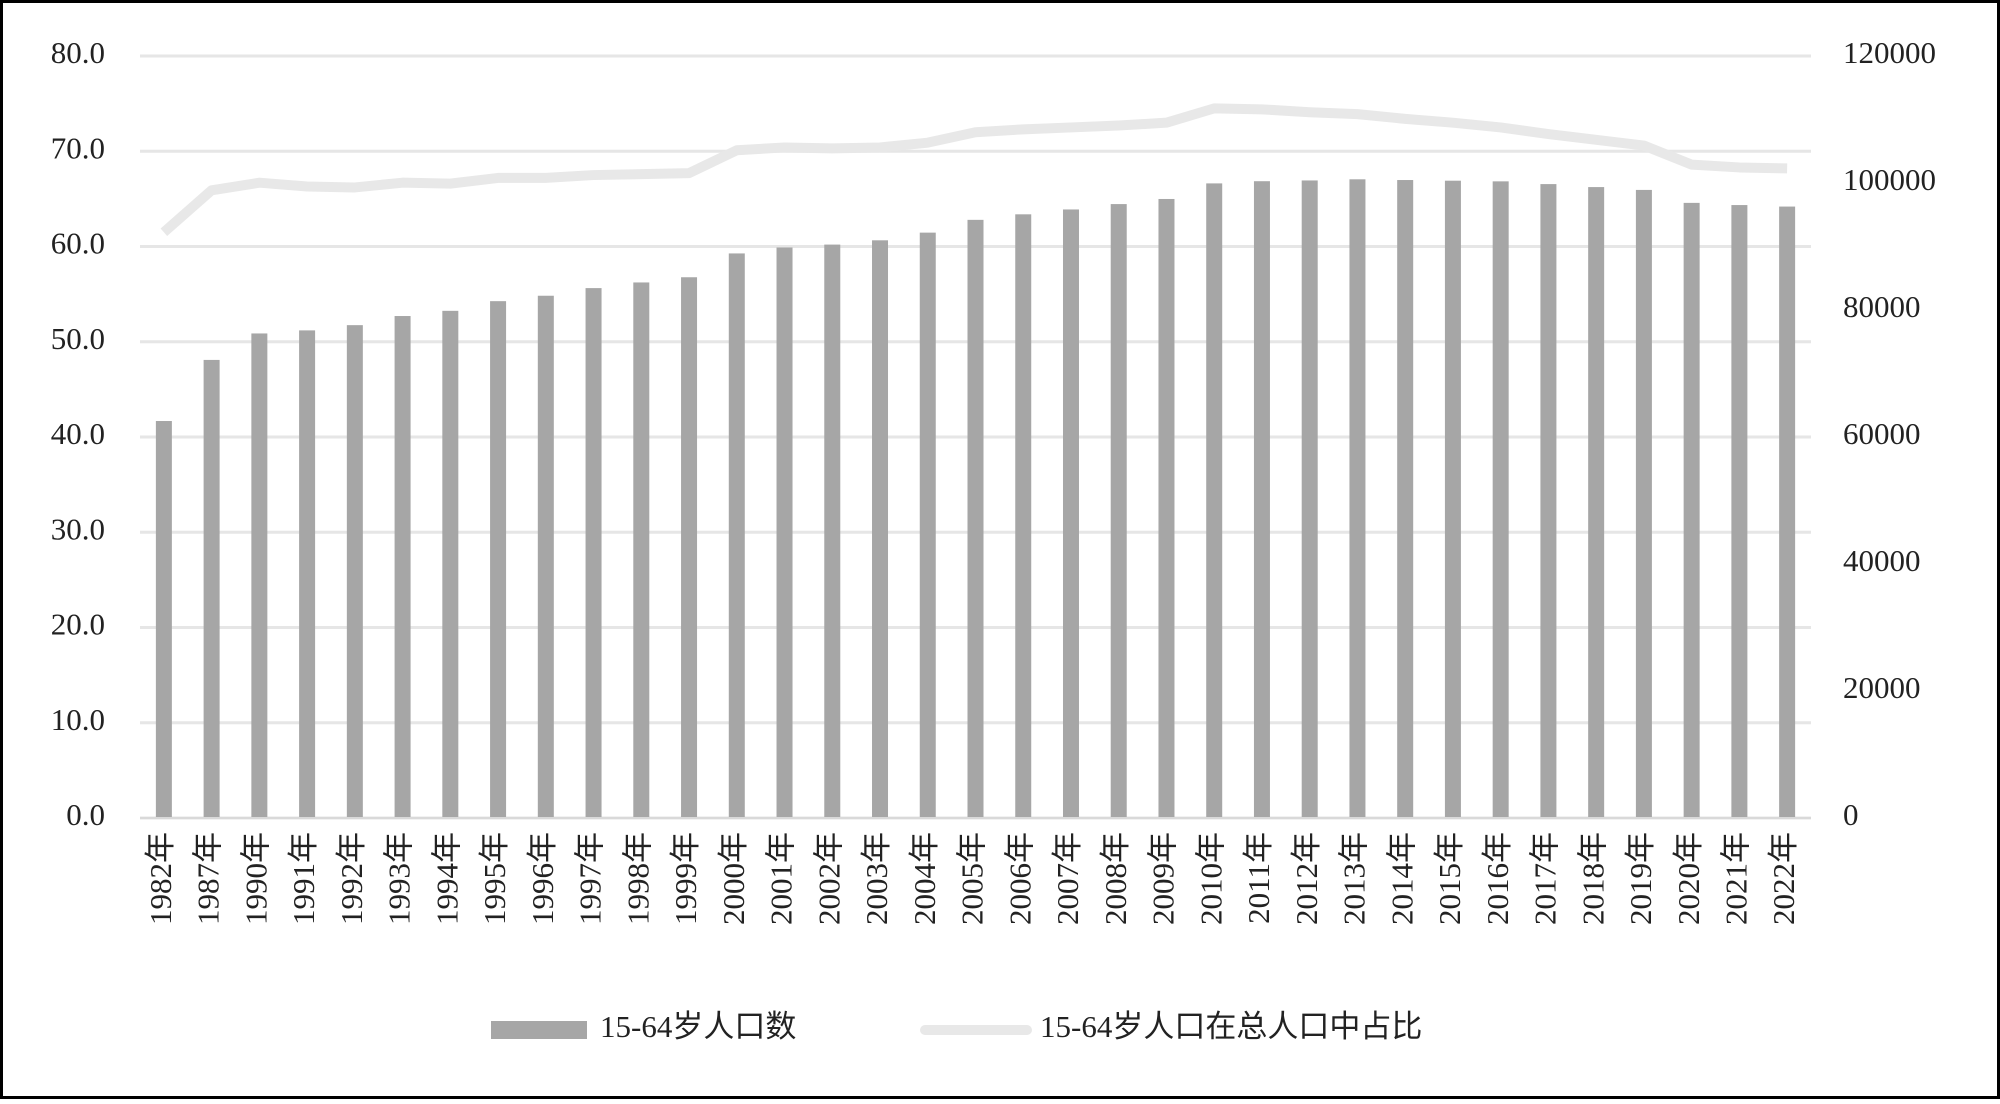  Describe the element at coordinates (1545, 878) in the screenshot. I see `x-tick-label: 2017年` at that location.